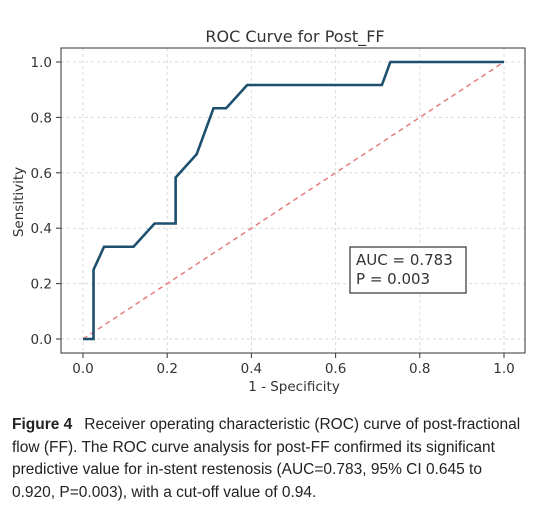 The height and width of the screenshot is (513, 533). Describe the element at coordinates (41, 340) in the screenshot. I see `y-tick-label: 0.0` at that location.